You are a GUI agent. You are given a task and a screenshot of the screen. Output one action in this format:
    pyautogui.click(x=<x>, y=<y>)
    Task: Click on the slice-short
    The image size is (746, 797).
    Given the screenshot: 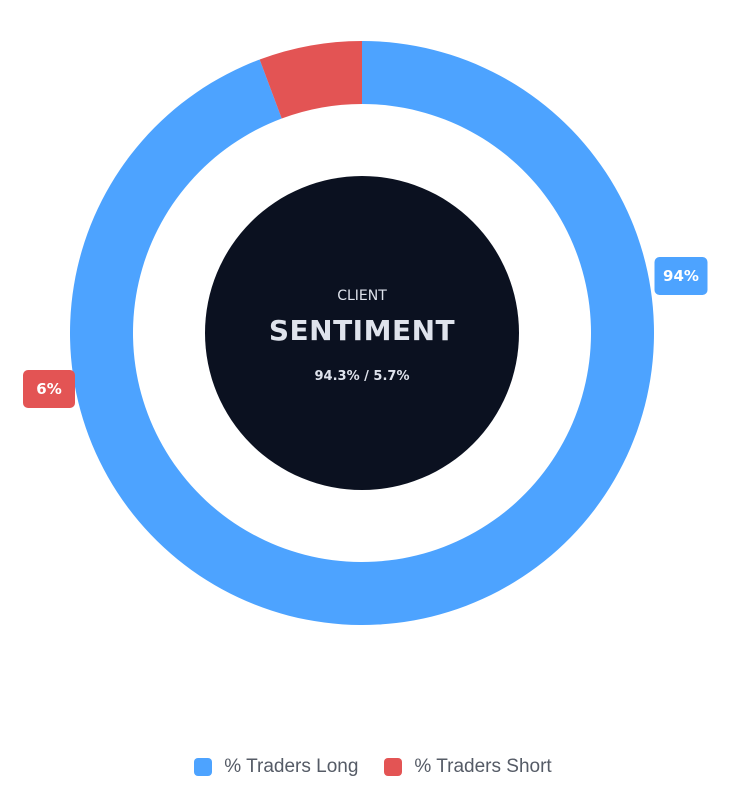 What is the action you would take?
    pyautogui.click(x=310, y=80)
    